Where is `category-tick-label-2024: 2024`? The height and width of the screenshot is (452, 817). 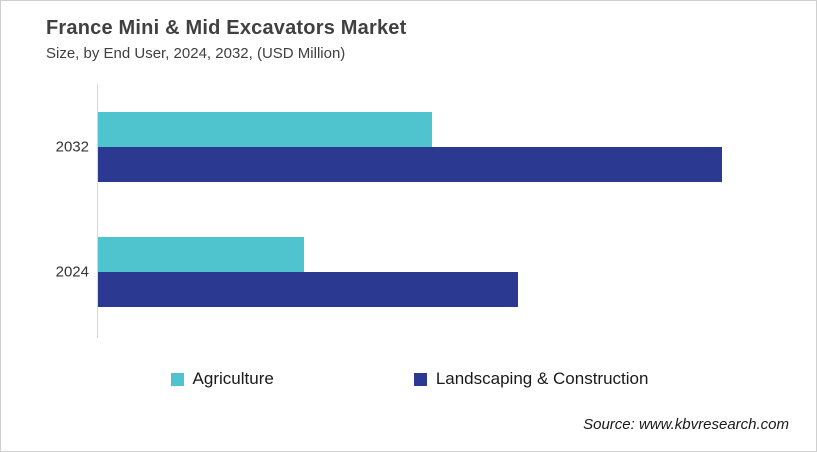
category-tick-label-2024: 2024 is located at coordinates (72, 272).